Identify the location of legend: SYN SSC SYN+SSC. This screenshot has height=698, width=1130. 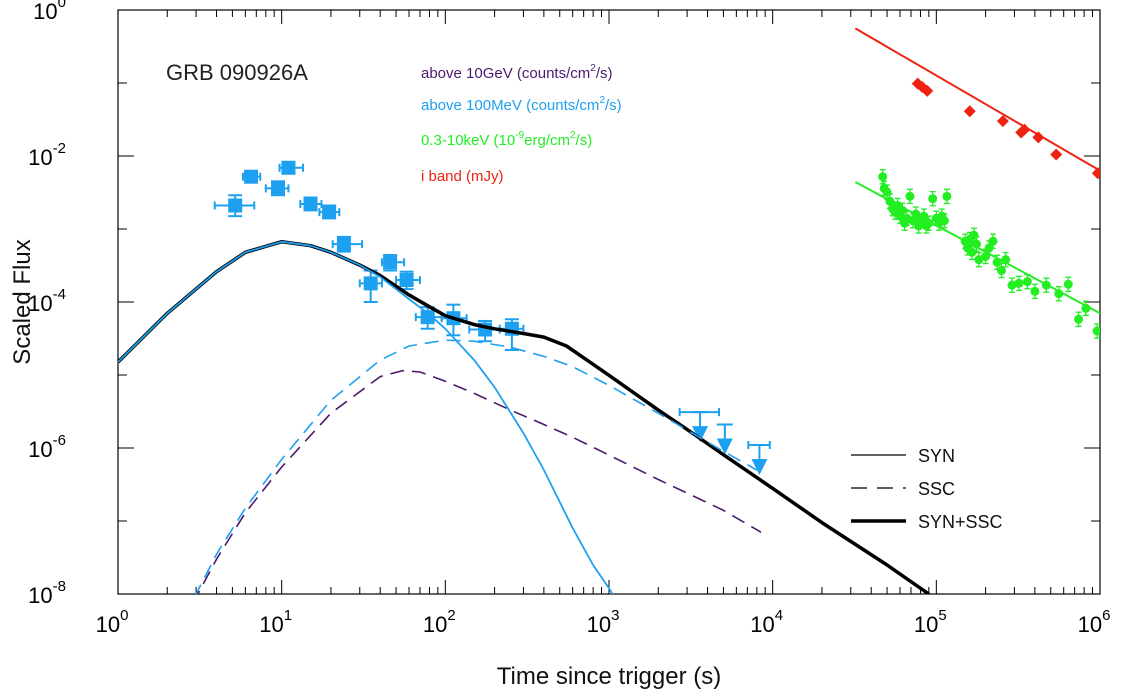
(927, 489).